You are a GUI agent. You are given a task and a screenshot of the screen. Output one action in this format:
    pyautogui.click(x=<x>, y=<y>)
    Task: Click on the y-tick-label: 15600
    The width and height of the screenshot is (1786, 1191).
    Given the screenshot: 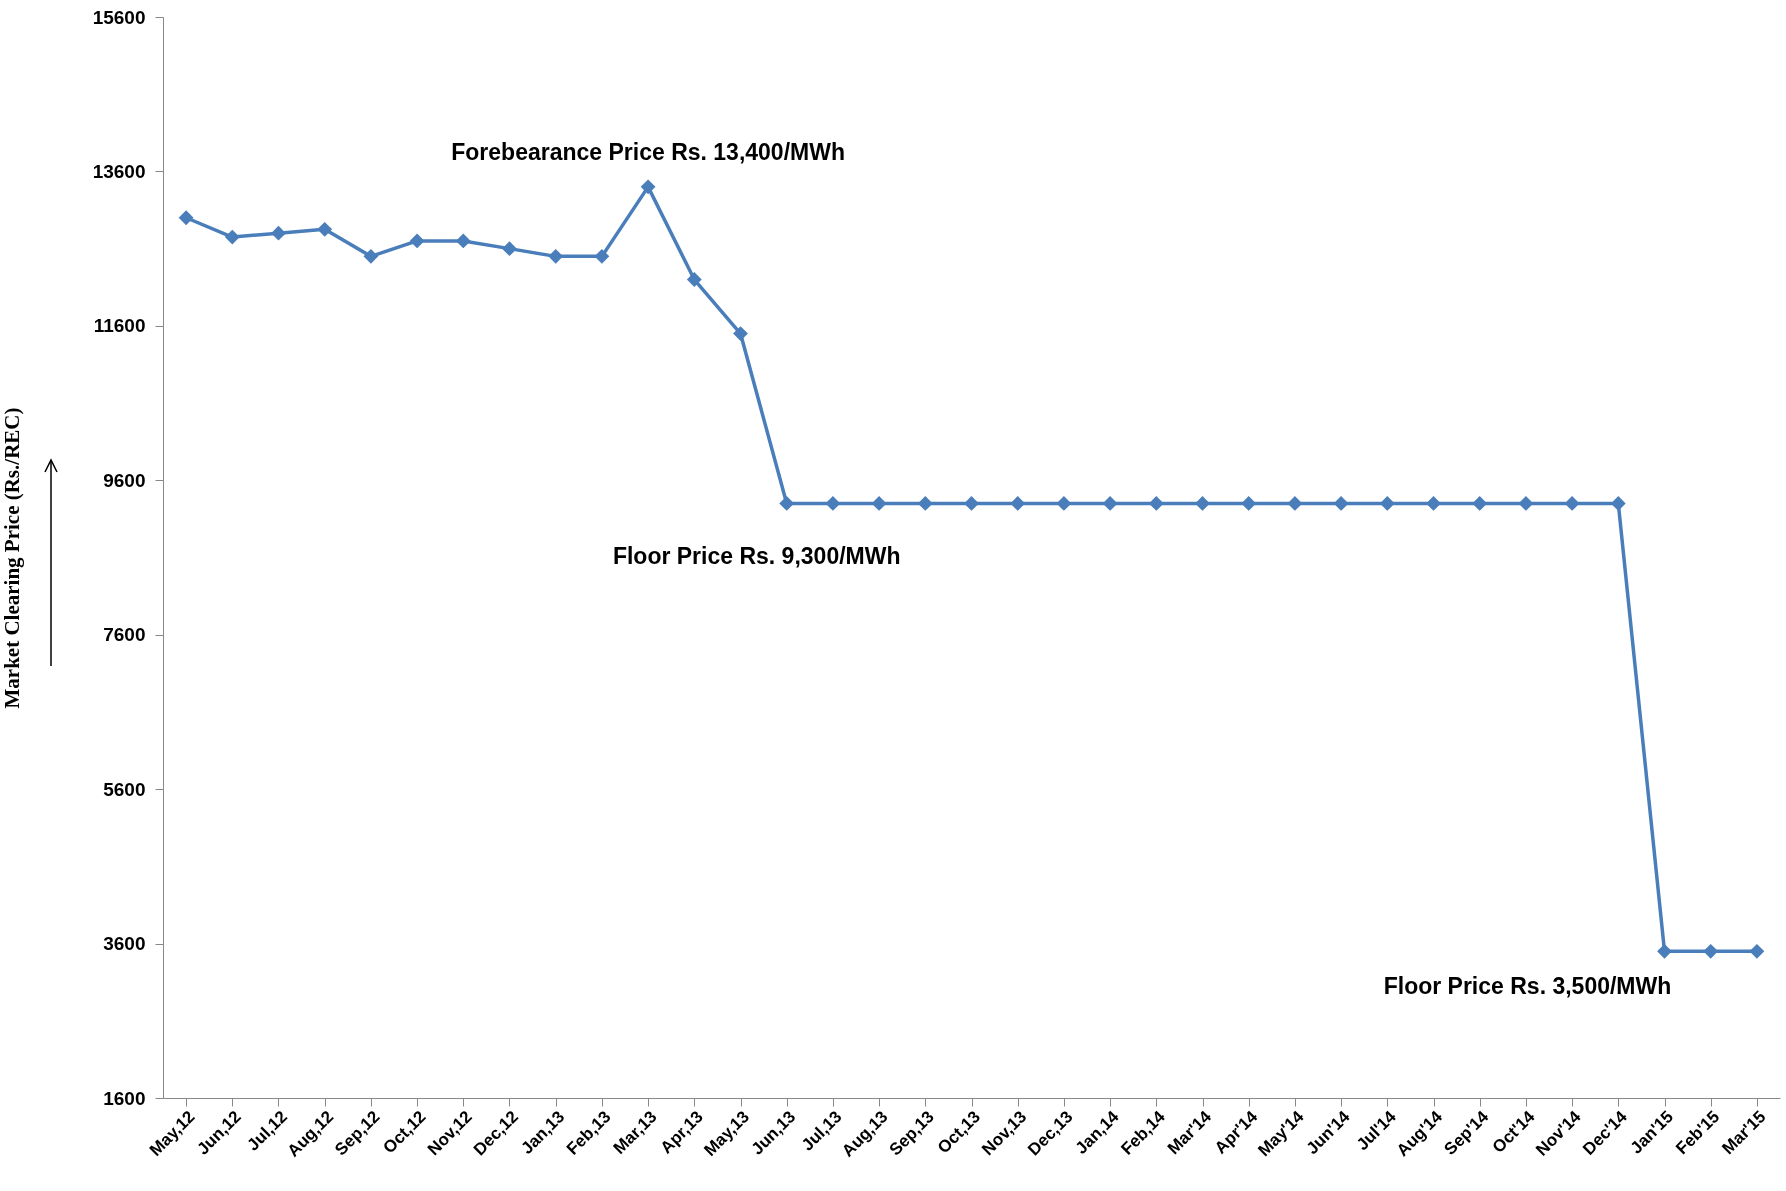 What is the action you would take?
    pyautogui.click(x=119, y=17)
    